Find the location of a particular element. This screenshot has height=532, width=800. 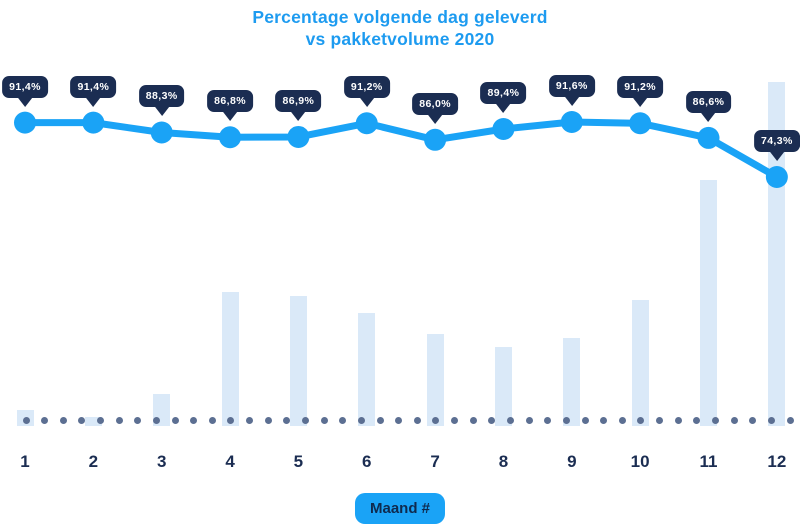

value-tooltip-month-12: 74,3% is located at coordinates (776, 141).